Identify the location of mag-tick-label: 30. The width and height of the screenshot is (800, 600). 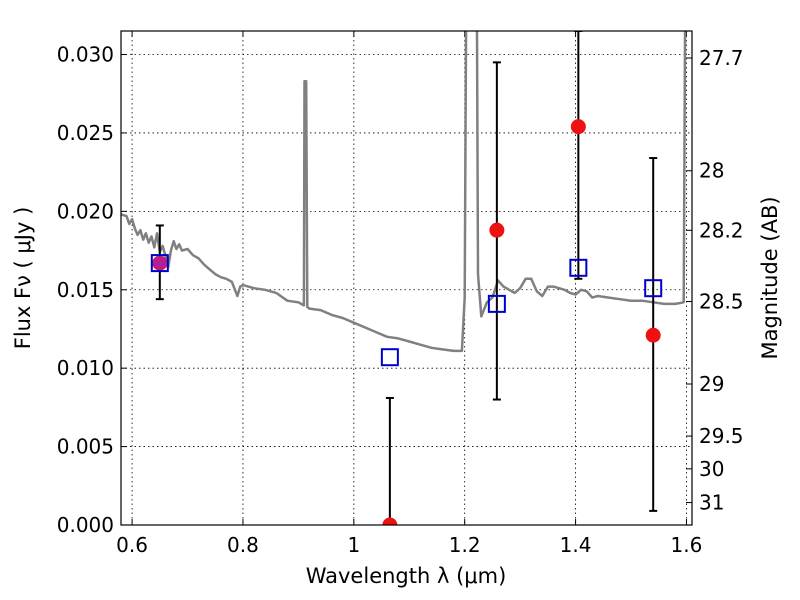
(711, 469).